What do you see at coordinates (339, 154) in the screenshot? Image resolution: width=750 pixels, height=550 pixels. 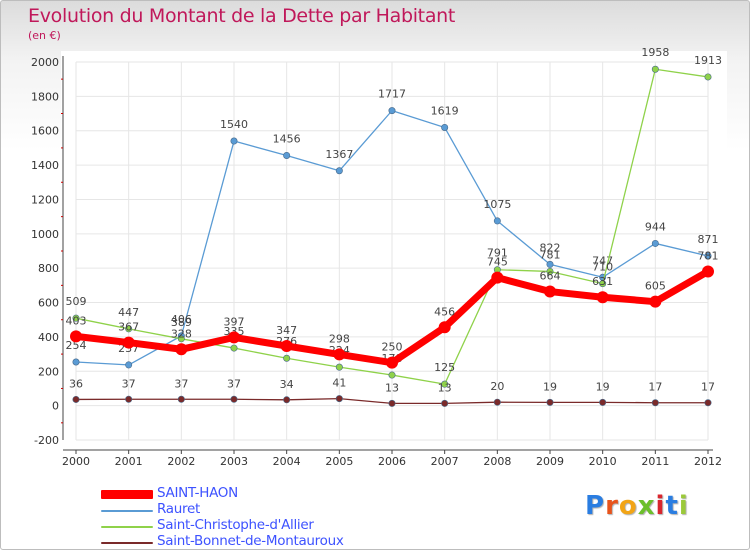 I see `data-label: 1367` at bounding box center [339, 154].